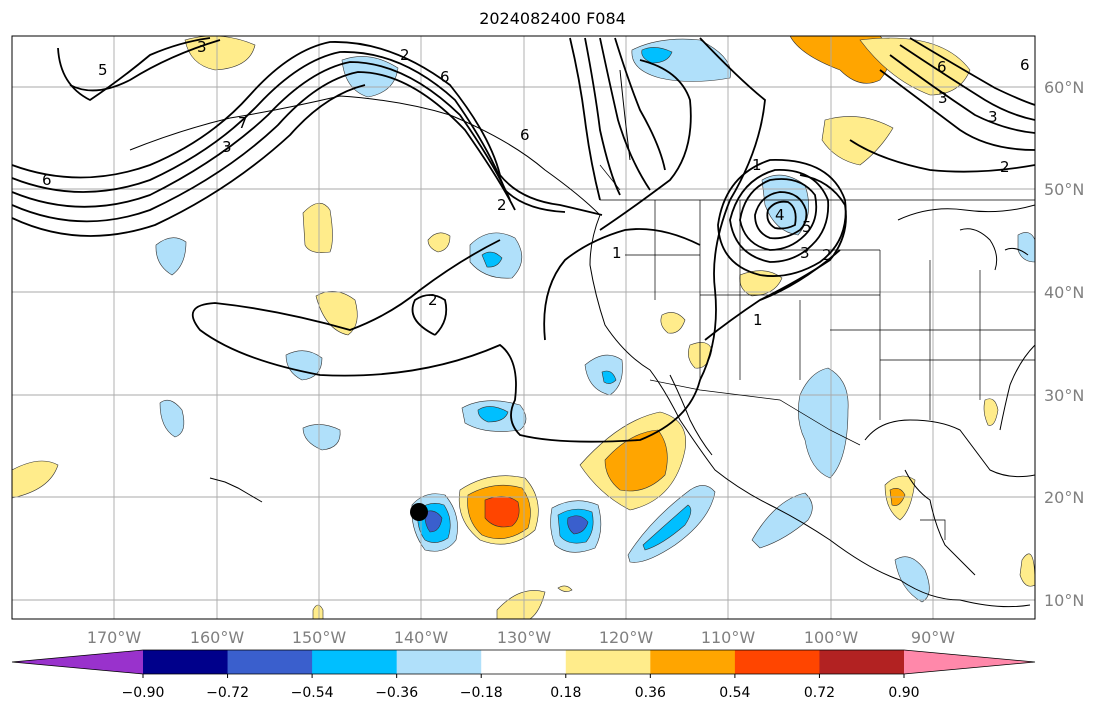 Image resolution: width=1105 pixels, height=712 pixels. What do you see at coordinates (903, 693) in the screenshot?
I see `colorbar-tick-label: 0.90` at bounding box center [903, 693].